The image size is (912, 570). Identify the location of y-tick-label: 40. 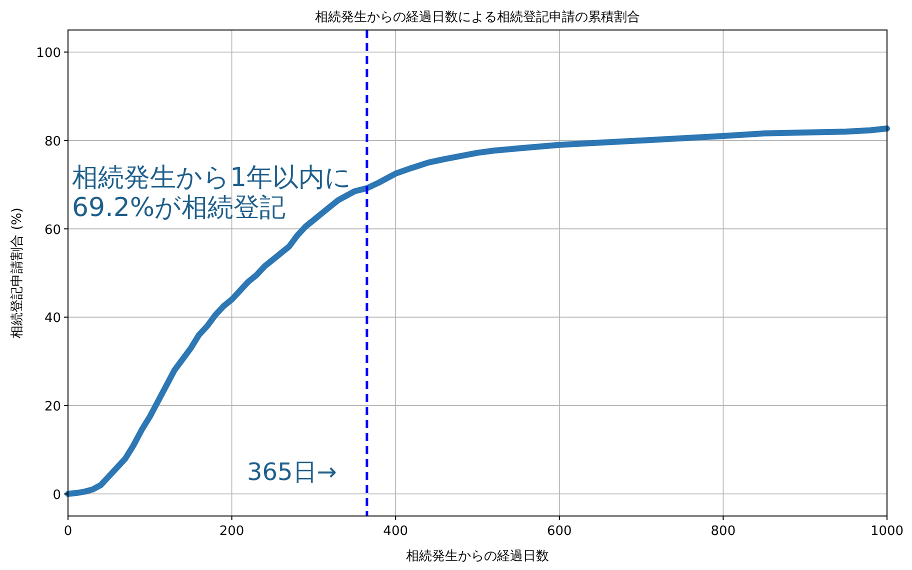
(52, 318).